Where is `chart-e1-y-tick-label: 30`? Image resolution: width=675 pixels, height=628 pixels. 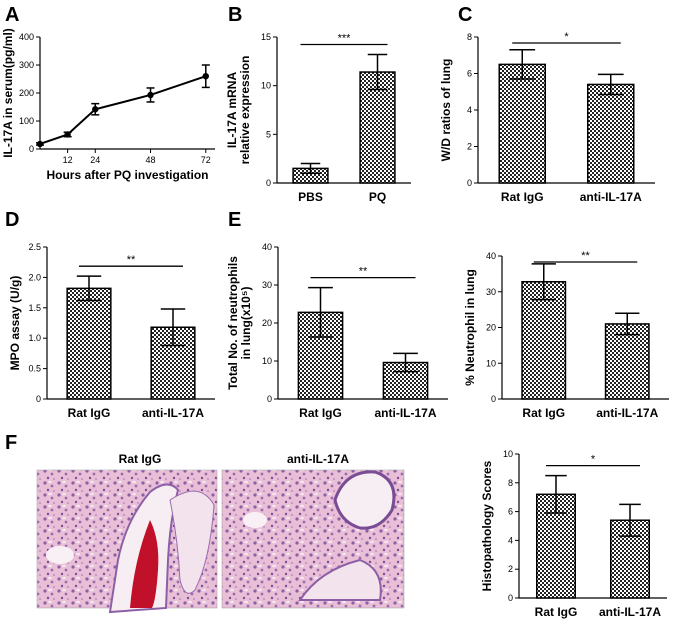
chart-e1-y-tick-label: 30 is located at coordinates (267, 285).